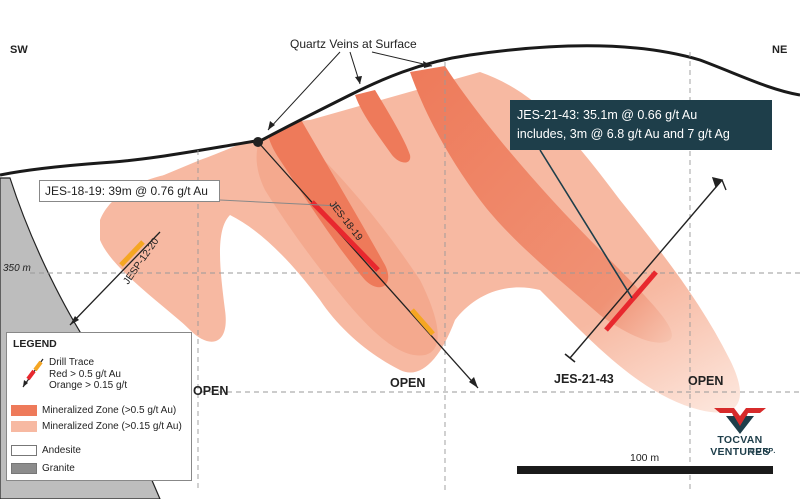  I want to click on swatch-mineralized-high, so click(24, 410).